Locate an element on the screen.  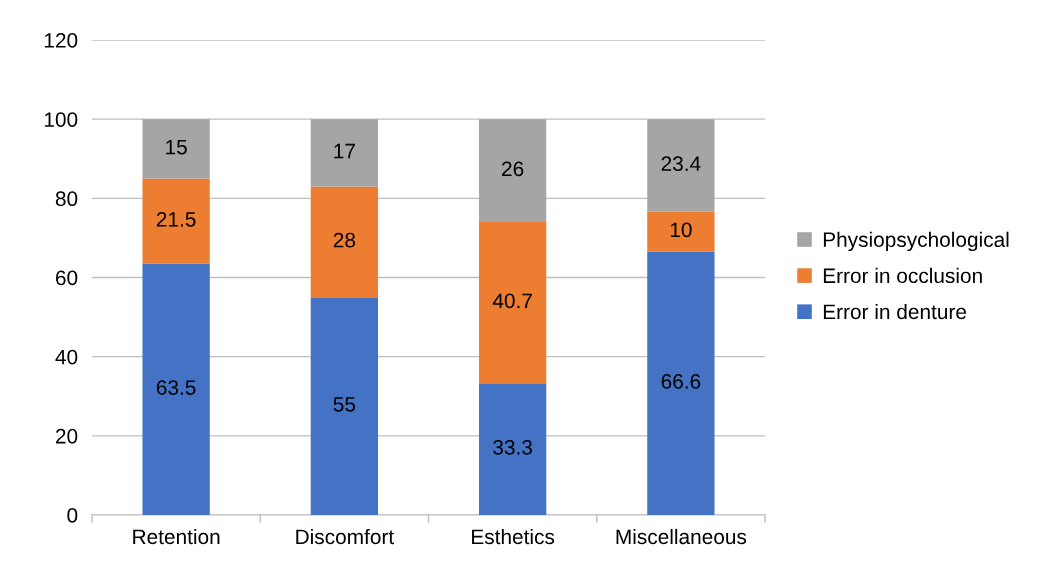
y-tick-label: 120 is located at coordinates (61, 40).